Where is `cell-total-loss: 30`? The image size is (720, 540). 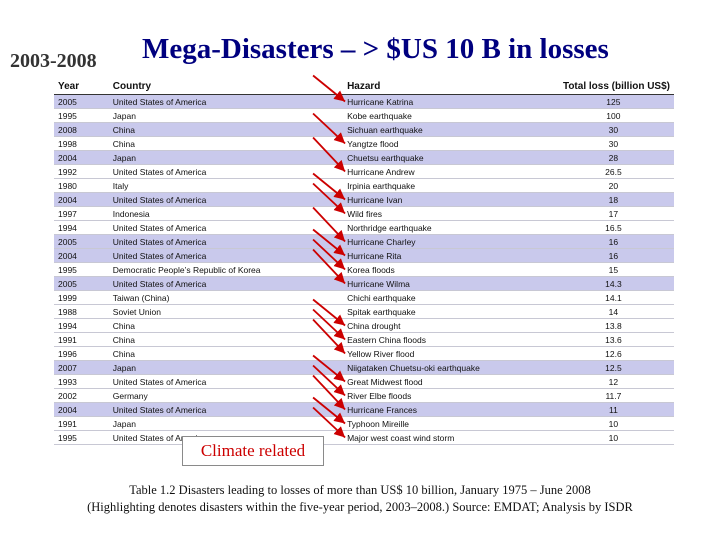 cell-total-loss: 30 is located at coordinates (613, 143).